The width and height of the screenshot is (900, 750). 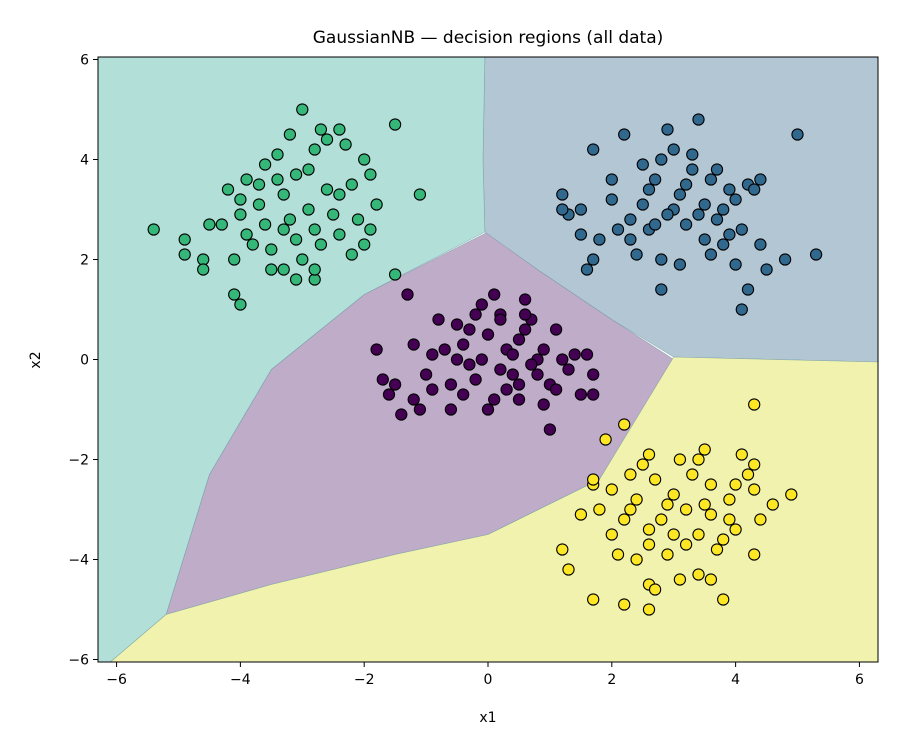 What do you see at coordinates (488, 680) in the screenshot?
I see `x-tick-label: 0` at bounding box center [488, 680].